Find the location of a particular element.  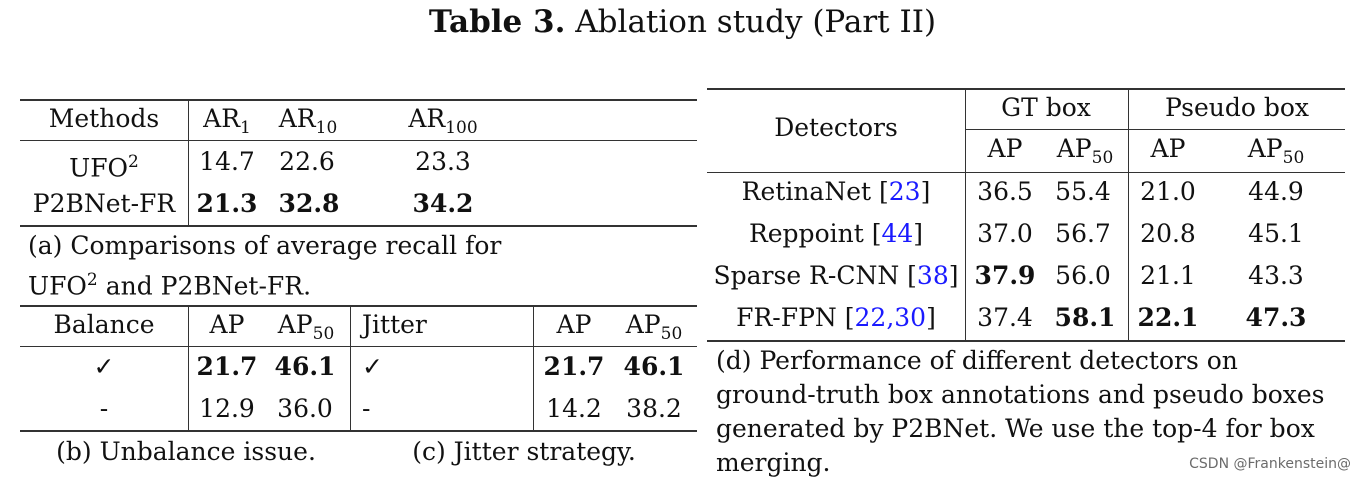

citation-link: 38 is located at coordinates (932, 275).